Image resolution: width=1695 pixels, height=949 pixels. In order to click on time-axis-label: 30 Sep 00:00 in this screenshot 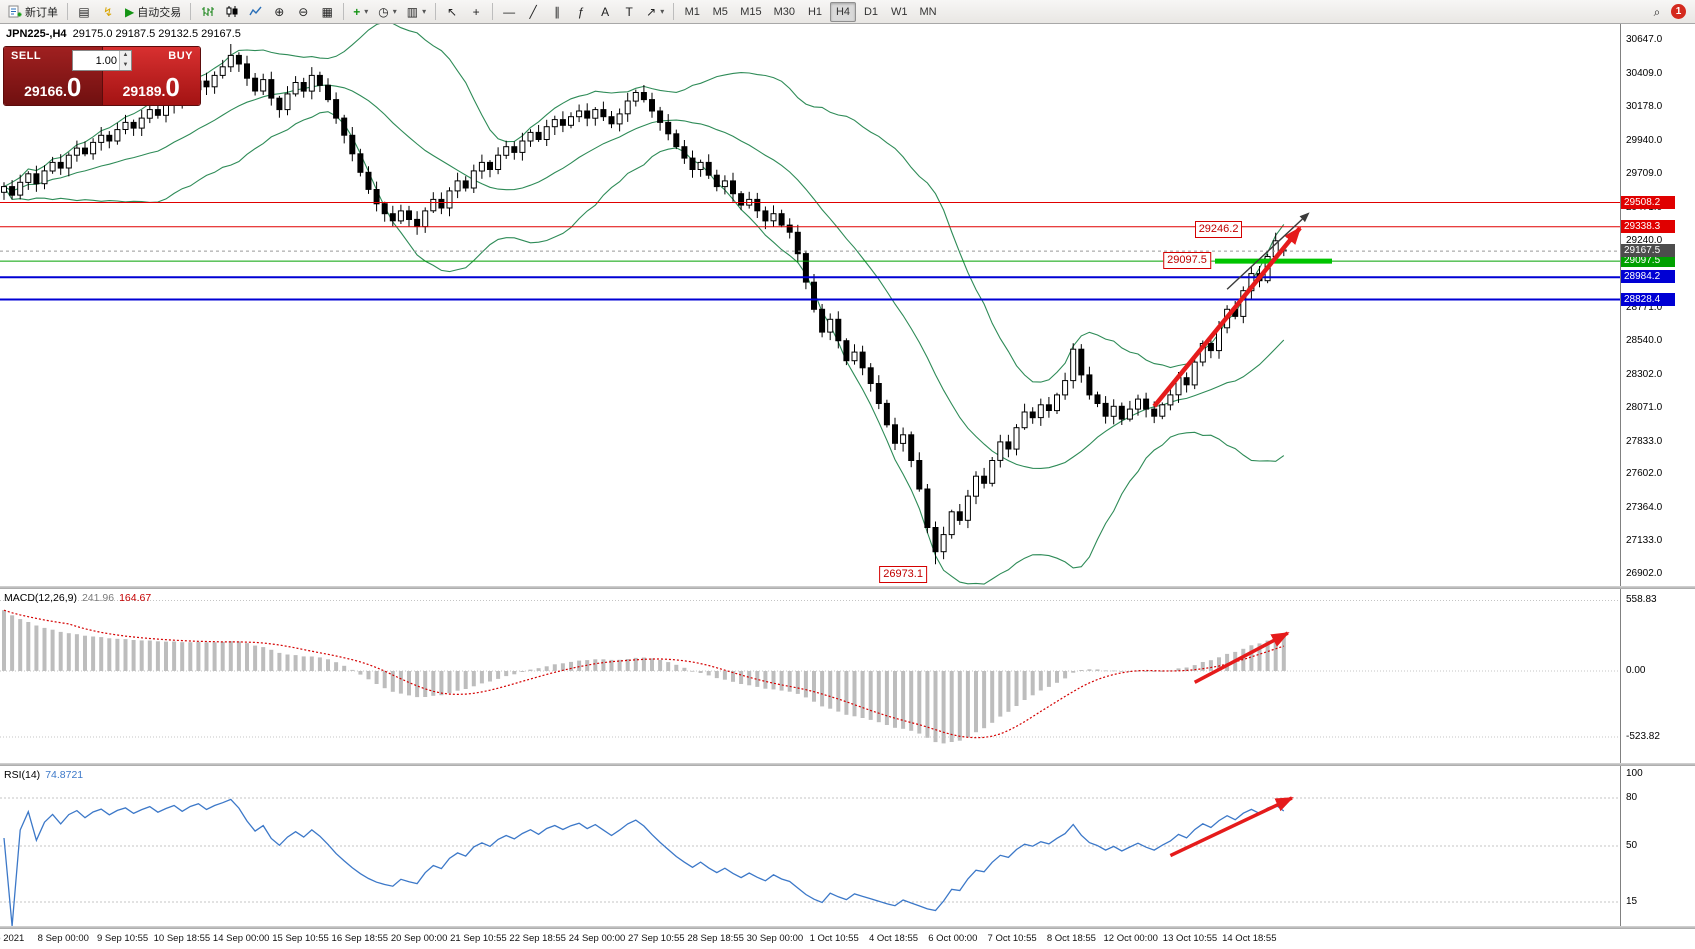, I will do `click(775, 938)`.